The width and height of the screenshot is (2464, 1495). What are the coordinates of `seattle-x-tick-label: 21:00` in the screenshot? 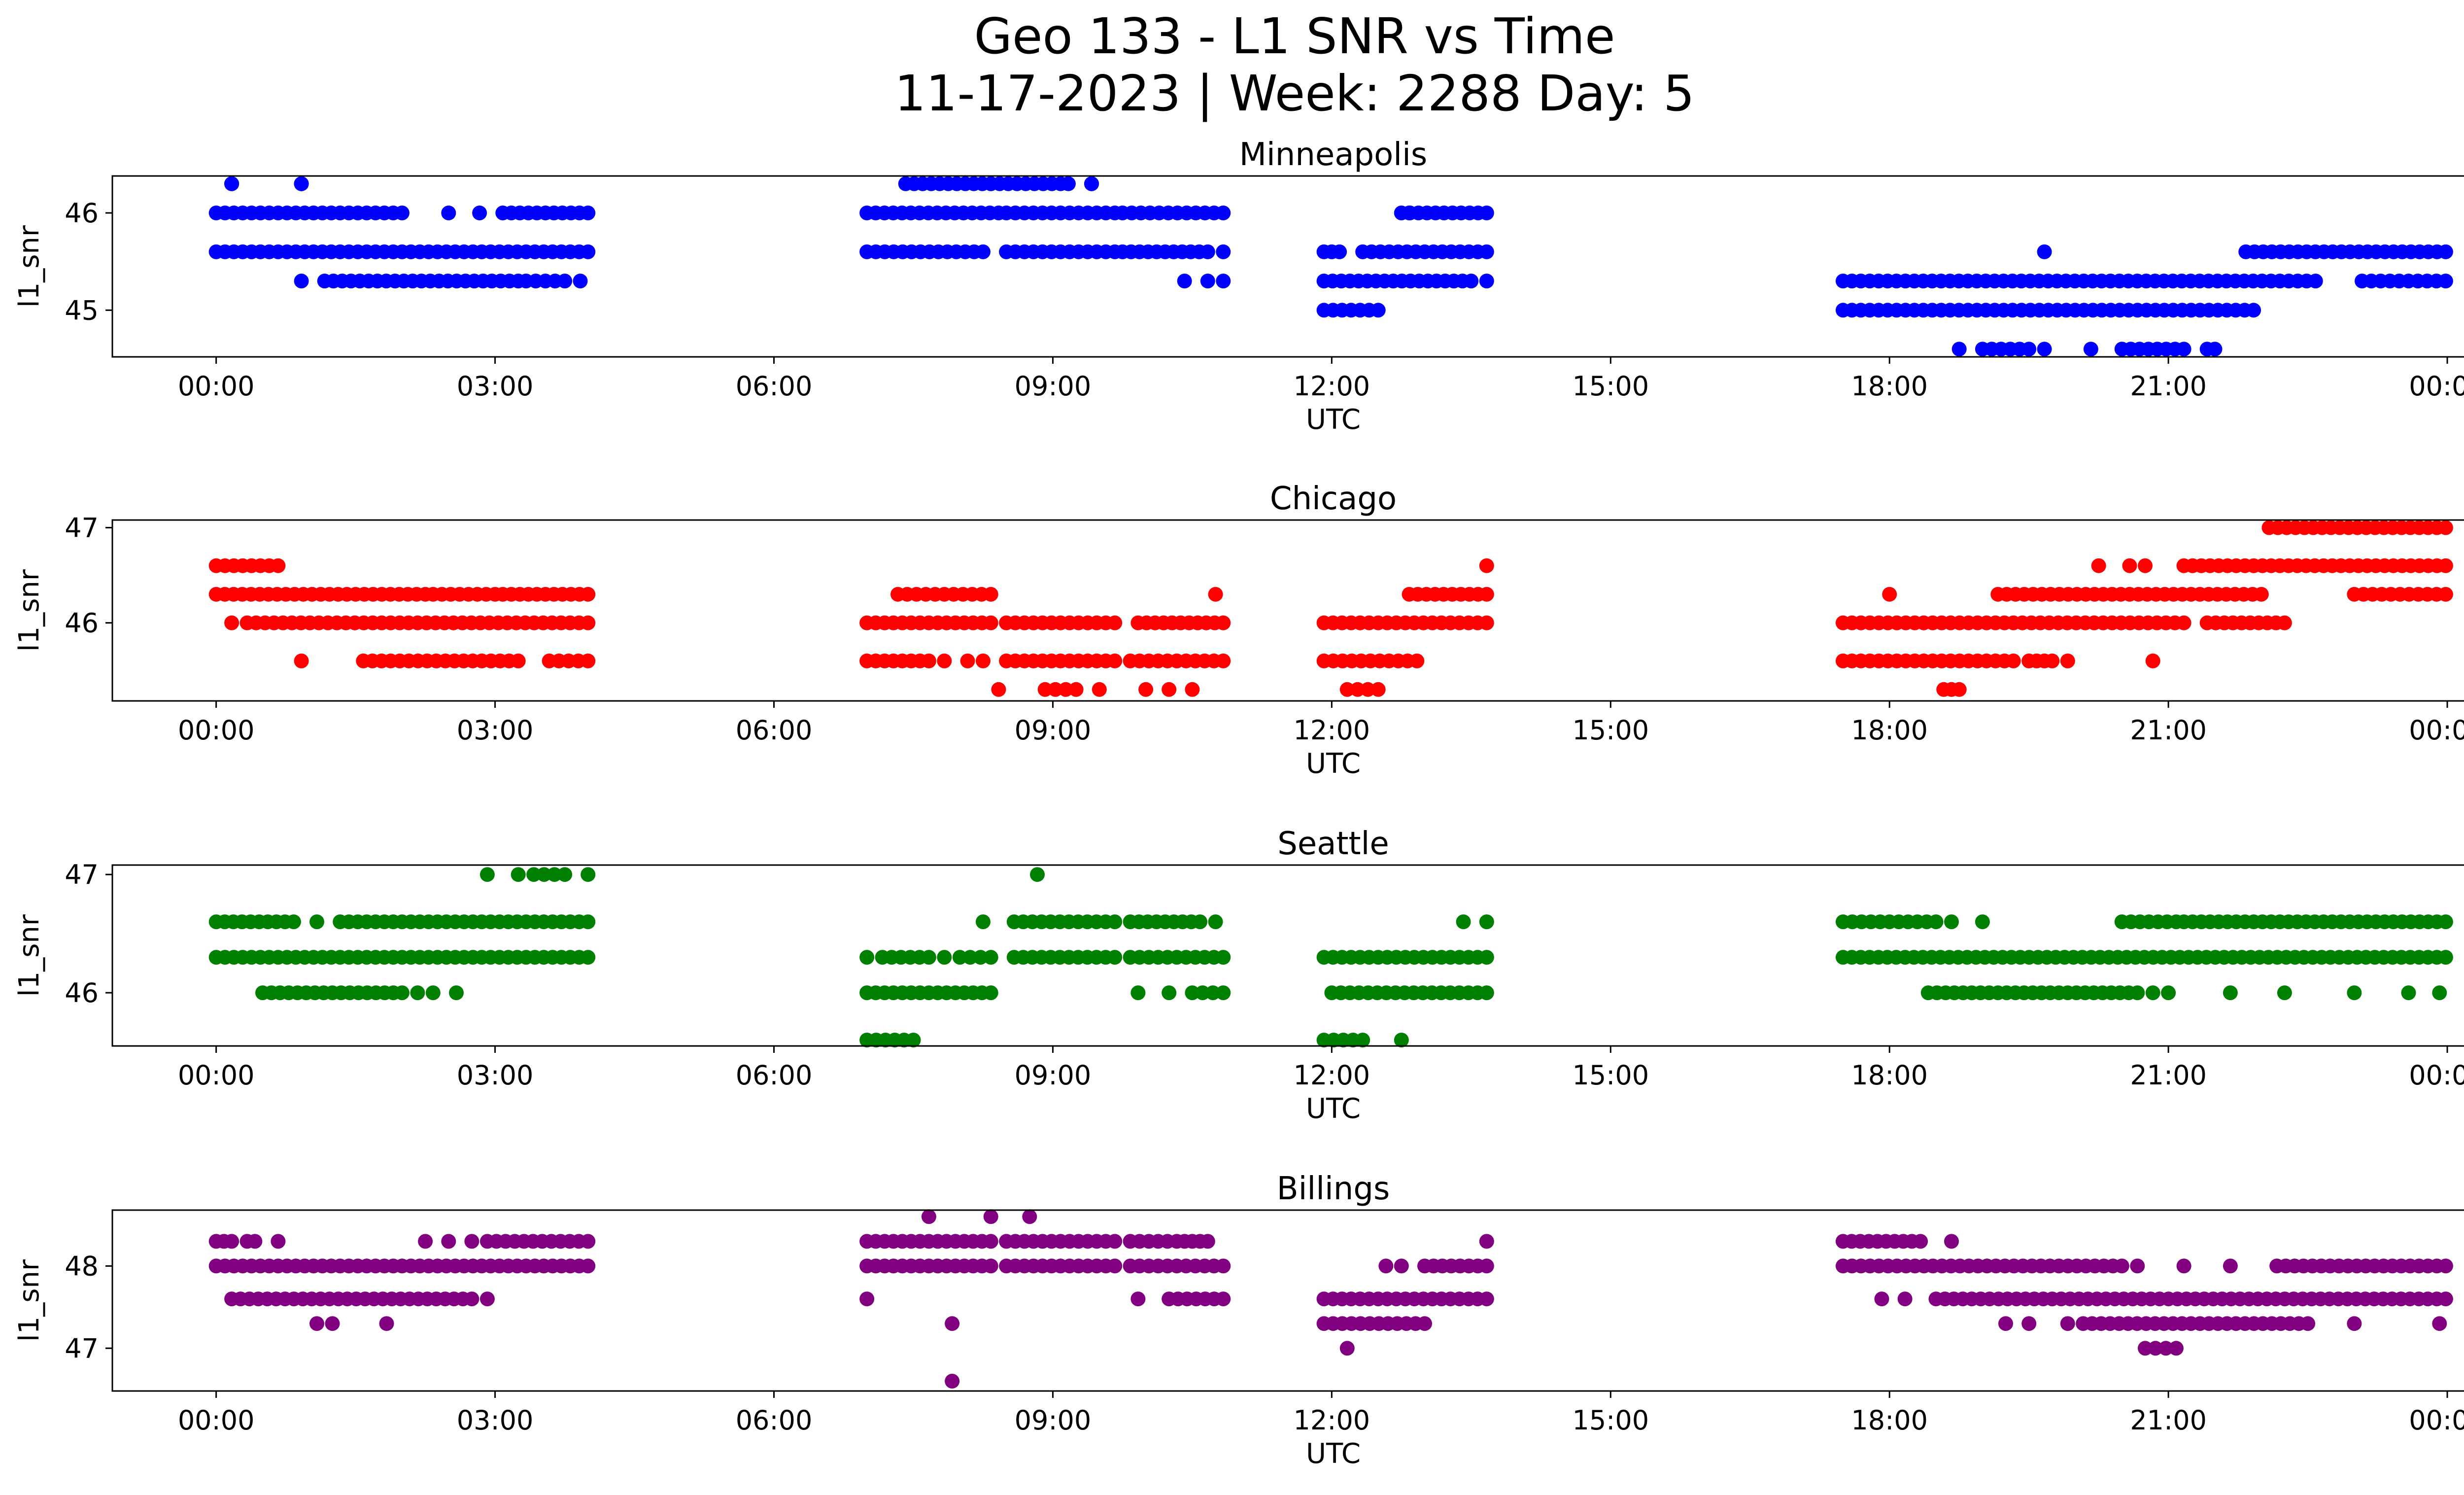 It's located at (2168, 1075).